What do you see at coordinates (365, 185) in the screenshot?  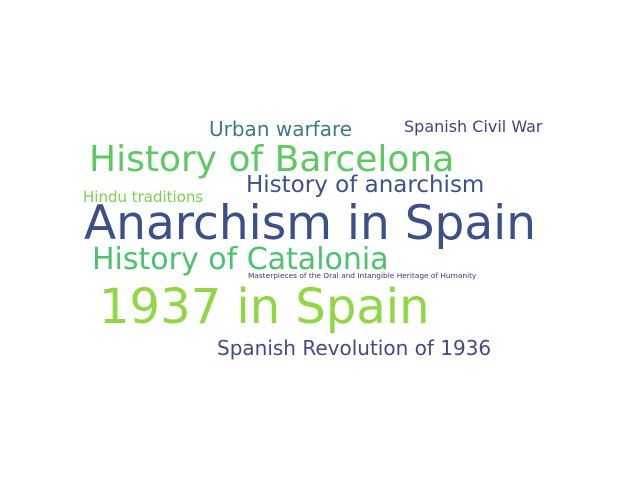 I see `word-history-of-anarchism: History of anarchism` at bounding box center [365, 185].